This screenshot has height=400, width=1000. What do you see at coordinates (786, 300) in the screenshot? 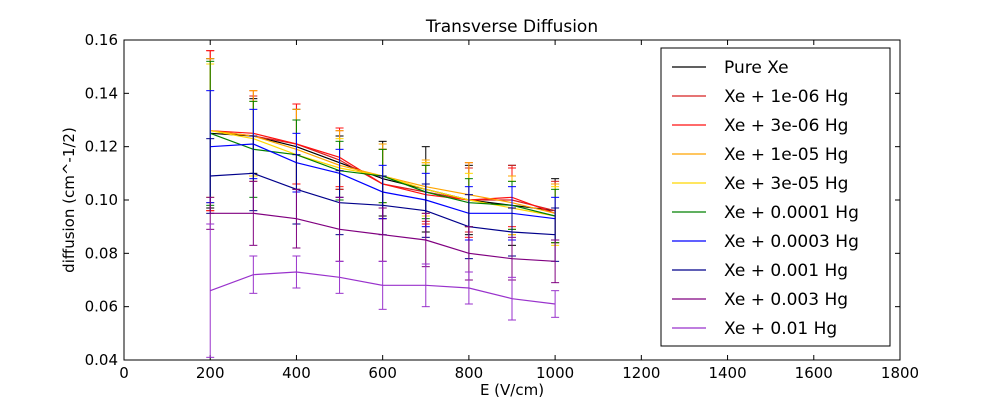
I see `legend-label: Xe + 0.003 Hg` at bounding box center [786, 300].